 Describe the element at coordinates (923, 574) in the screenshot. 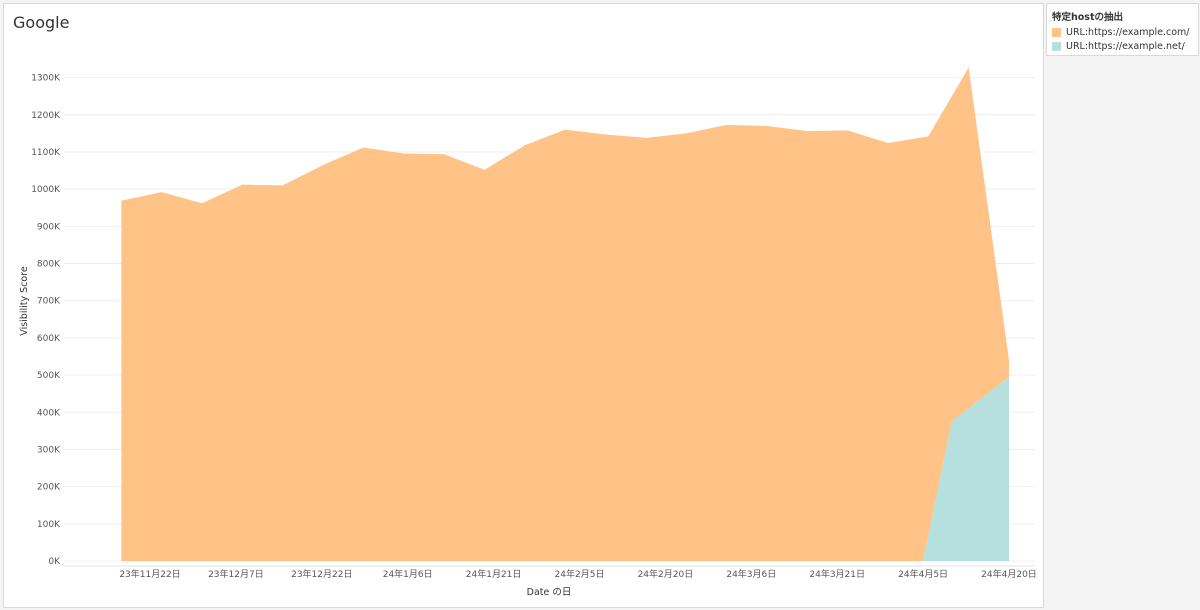

I see `x-tick-label: 24年4月5日` at that location.